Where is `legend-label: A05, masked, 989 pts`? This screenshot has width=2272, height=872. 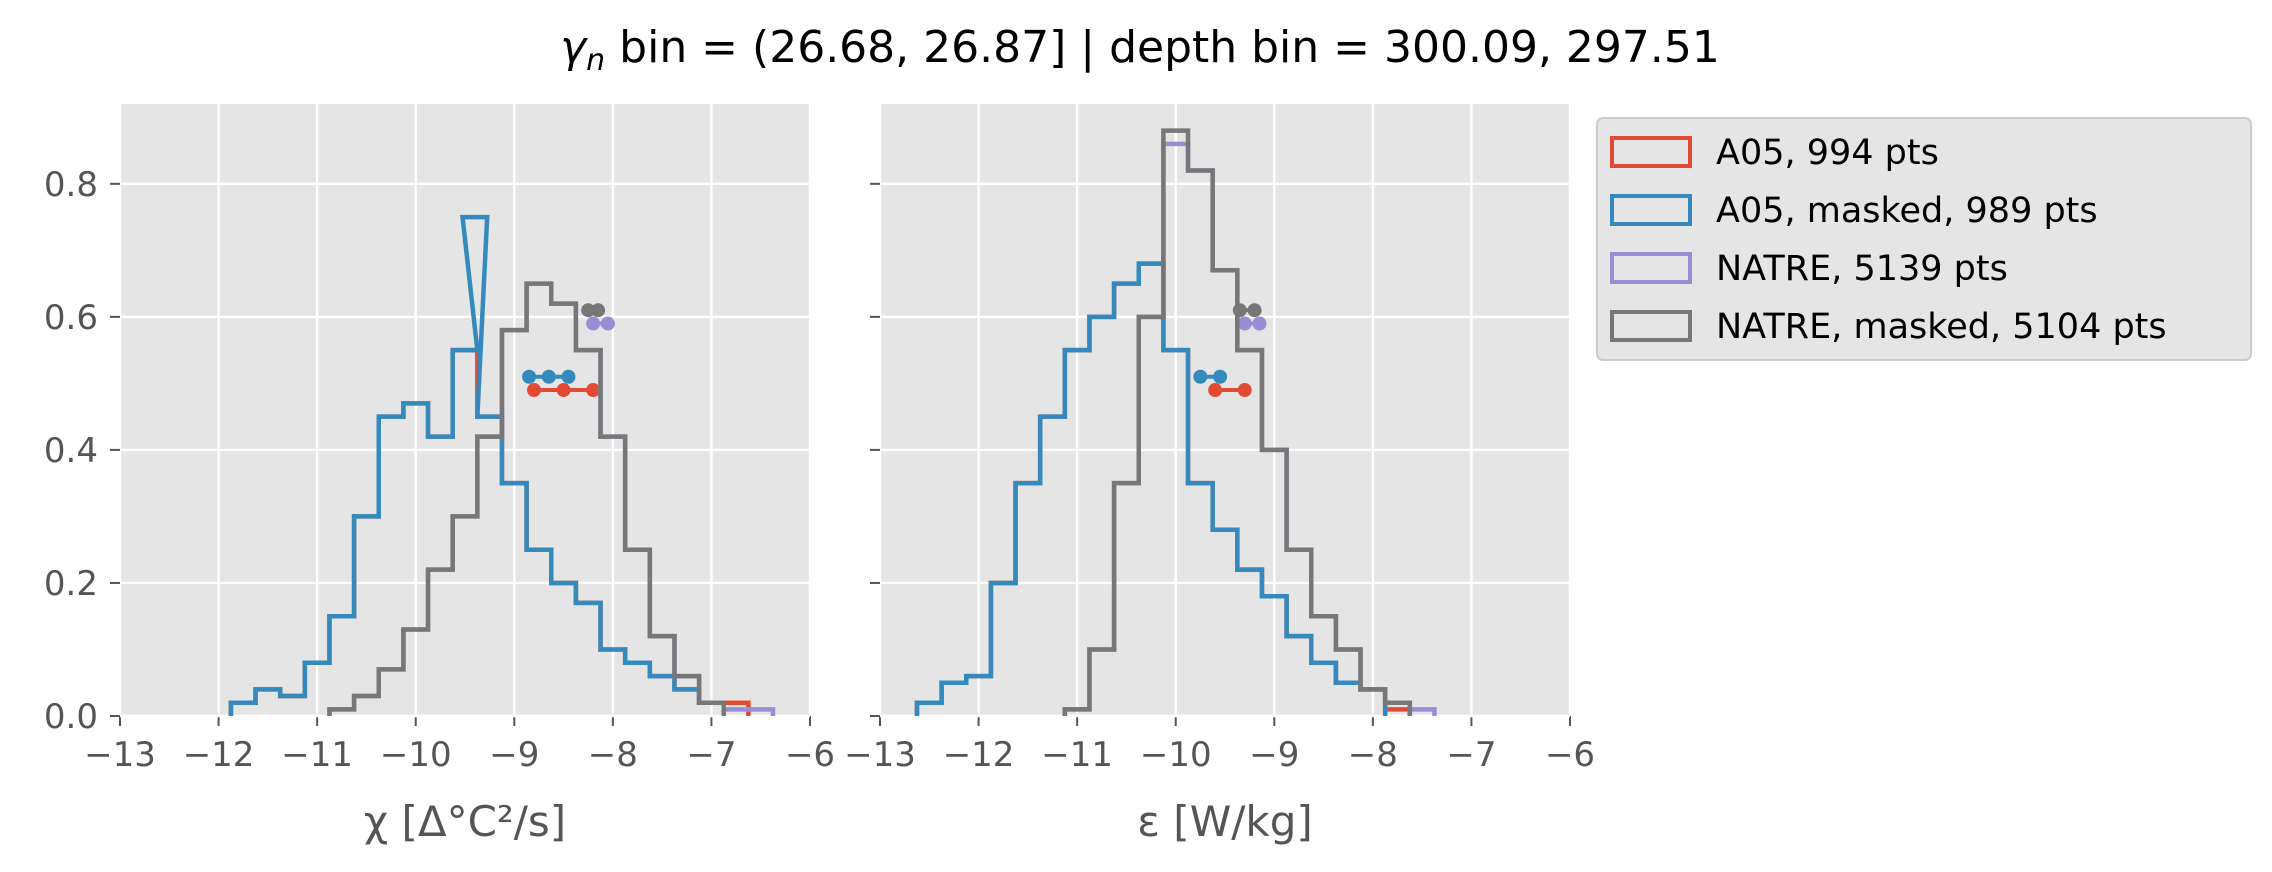
legend-label: A05, masked, 989 pts is located at coordinates (1907, 211).